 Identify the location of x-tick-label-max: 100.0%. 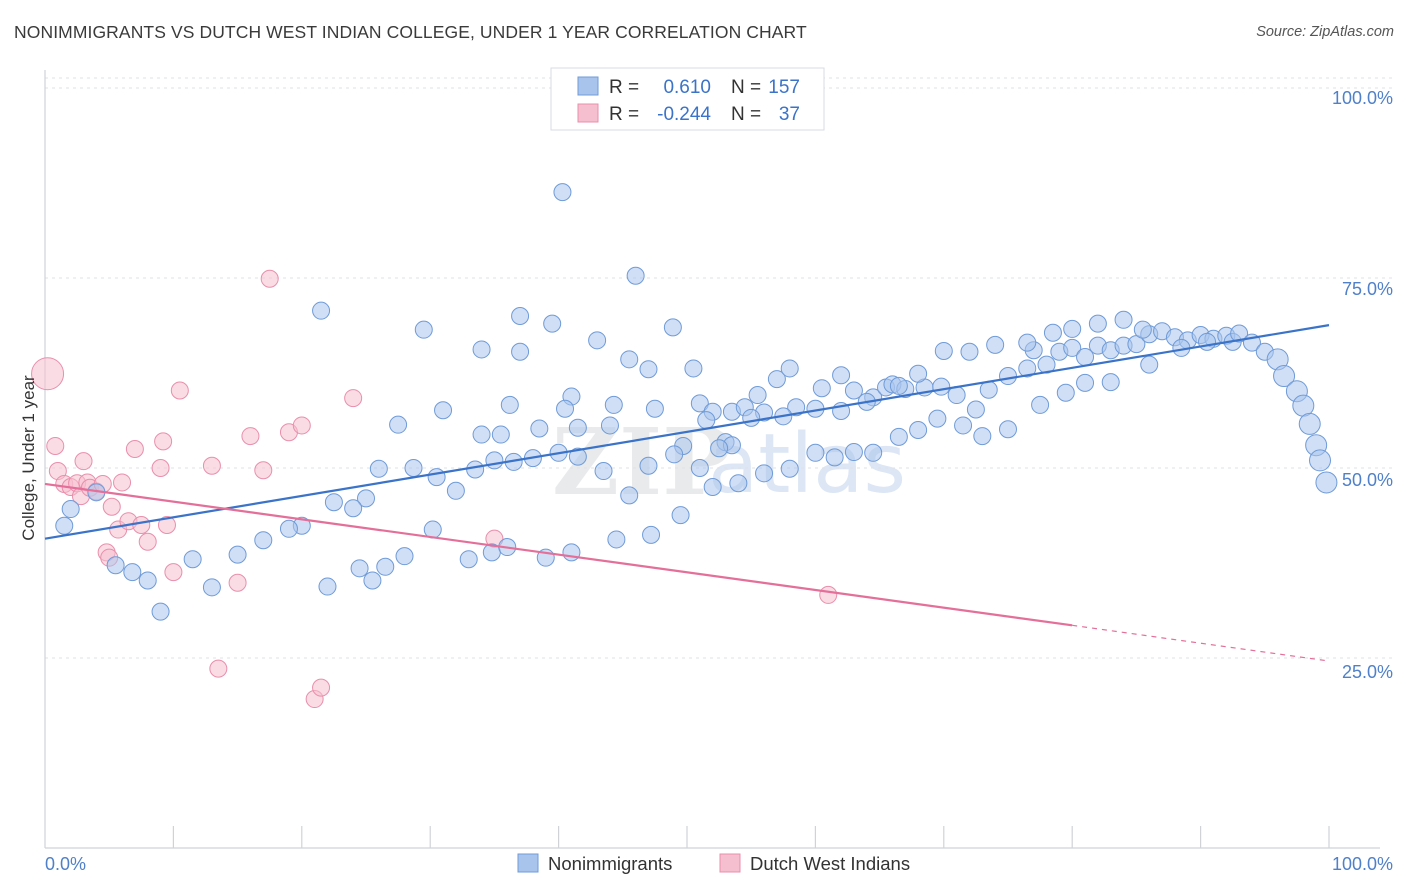
(1362, 864).